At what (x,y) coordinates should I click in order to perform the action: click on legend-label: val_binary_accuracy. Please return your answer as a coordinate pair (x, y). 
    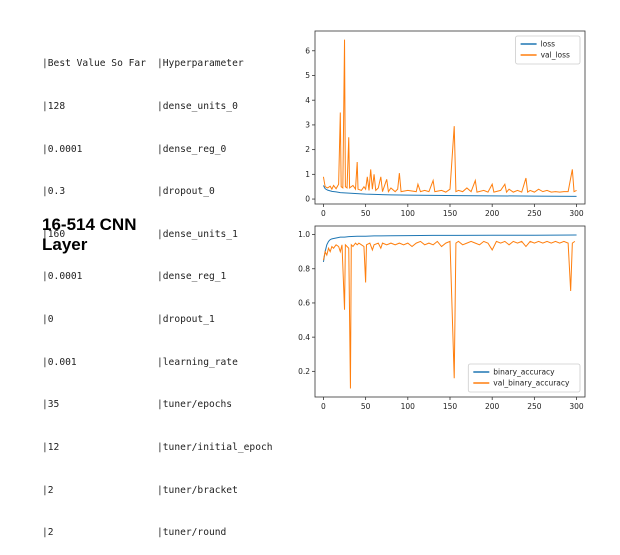
    Looking at the image, I should click on (531, 383).